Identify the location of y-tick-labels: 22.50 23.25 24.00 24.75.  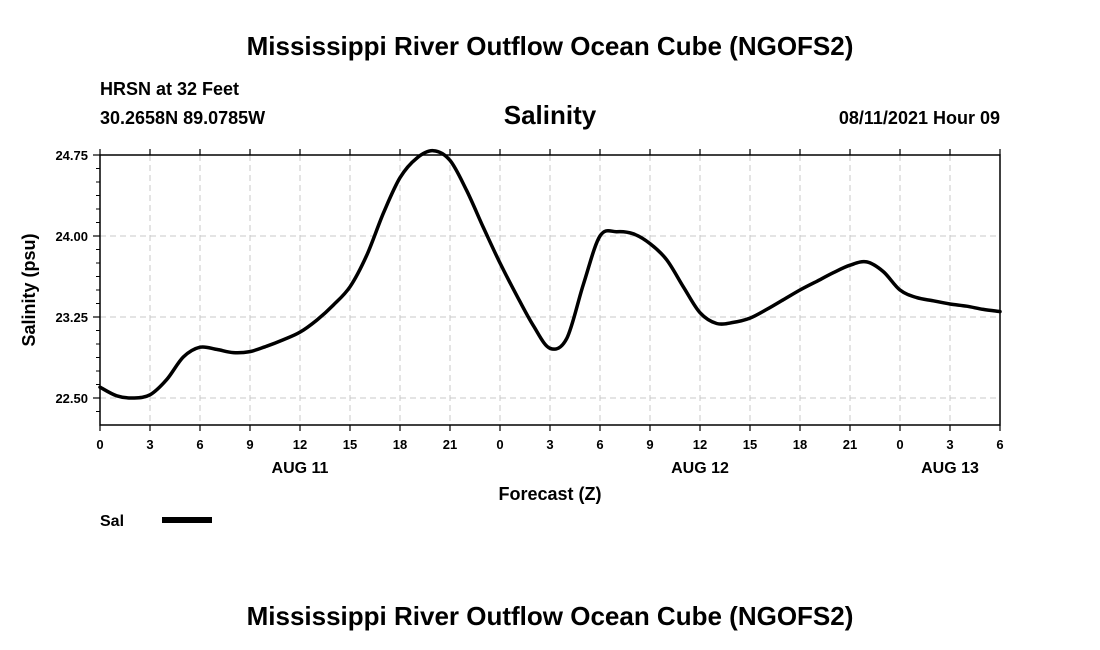
(71, 277).